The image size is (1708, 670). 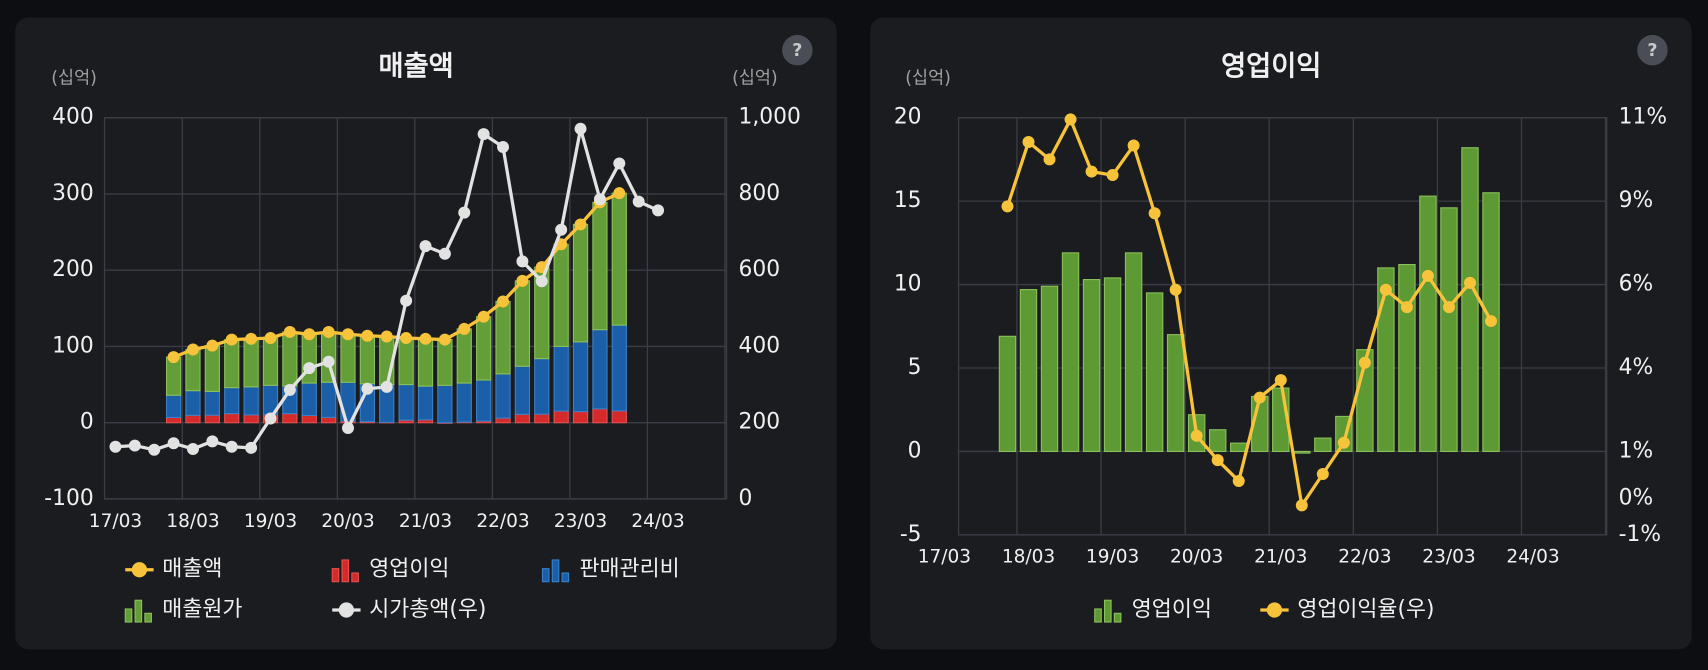 What do you see at coordinates (760, 345) in the screenshot?
I see `y2-tick-label: 400` at bounding box center [760, 345].